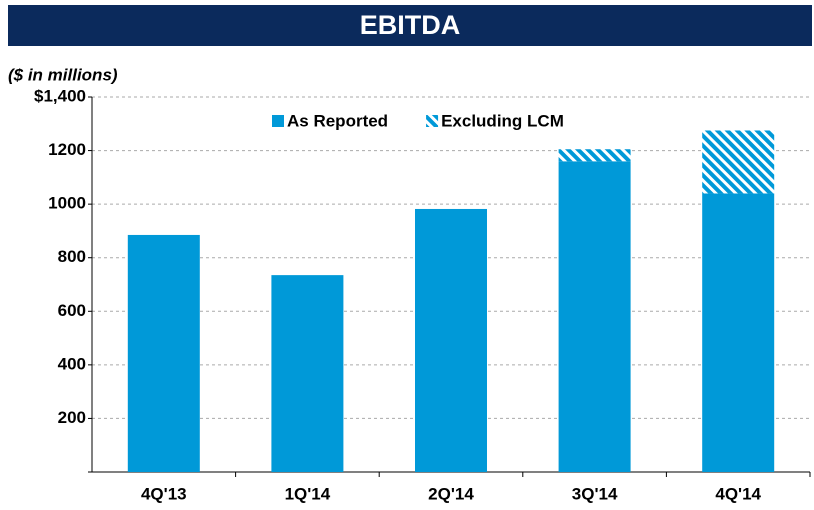  I want to click on title-bar, so click(410, 25).